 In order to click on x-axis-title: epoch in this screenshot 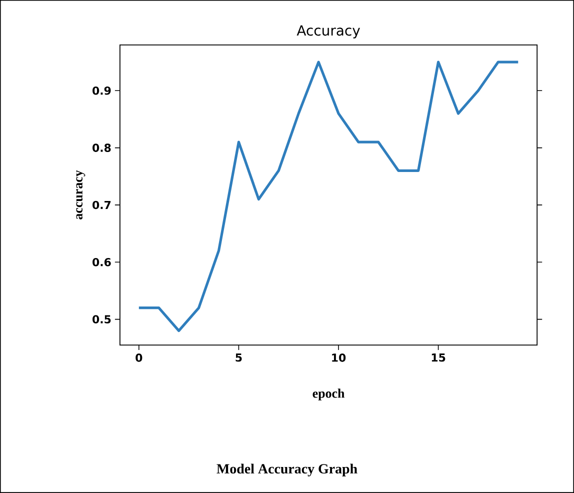, I will do `click(328, 394)`.